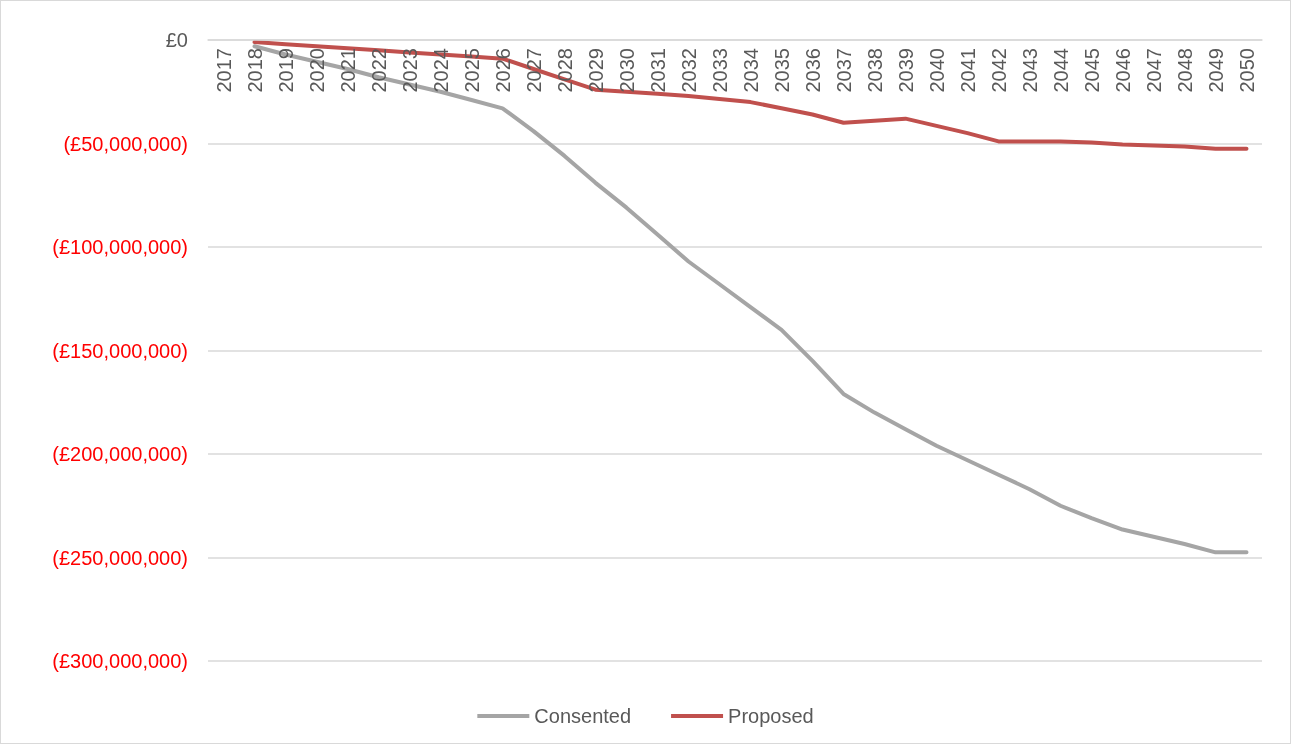 This screenshot has width=1291, height=744. What do you see at coordinates (812, 70) in the screenshot?
I see `x-tick-label: 2036` at bounding box center [812, 70].